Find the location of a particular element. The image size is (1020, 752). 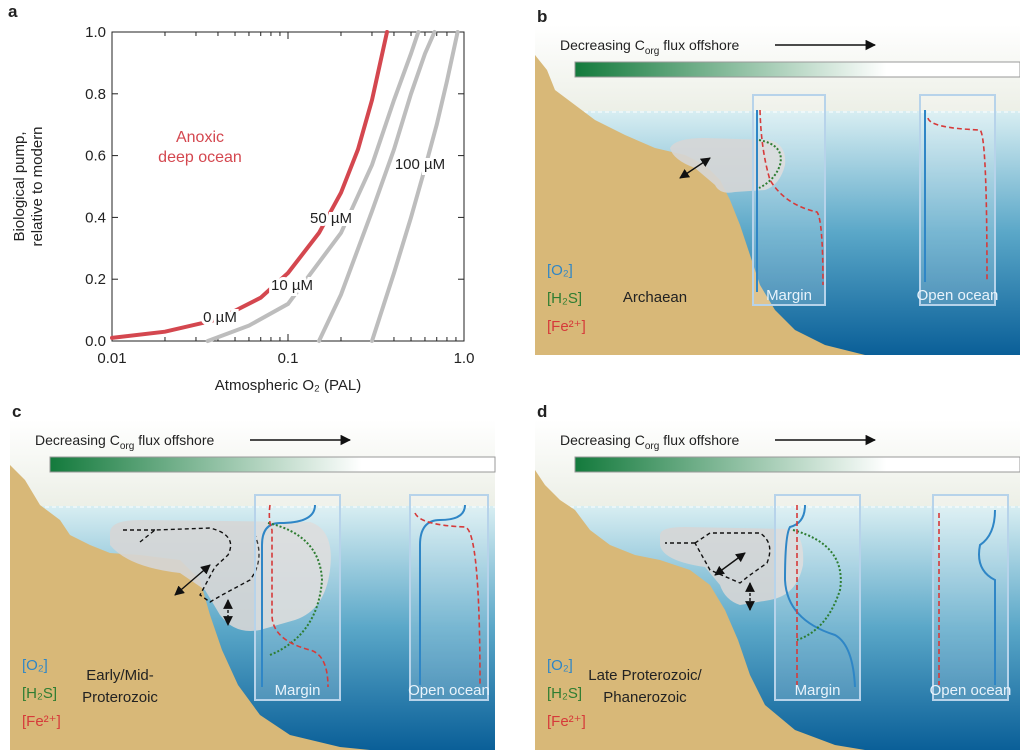

era-label: Archaean is located at coordinates (655, 297).